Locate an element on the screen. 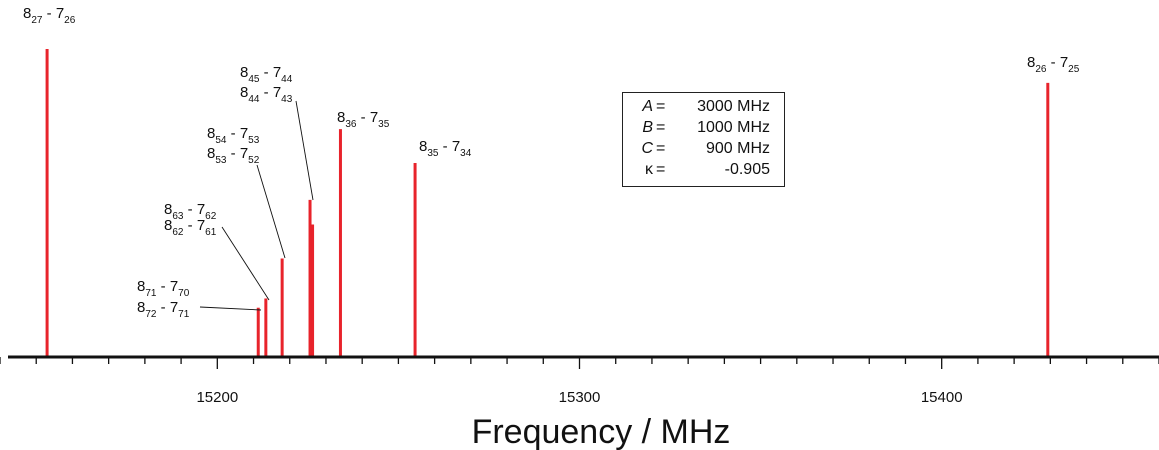 The height and width of the screenshot is (450, 1159). transition-label: 836 - 735 is located at coordinates (363, 119).